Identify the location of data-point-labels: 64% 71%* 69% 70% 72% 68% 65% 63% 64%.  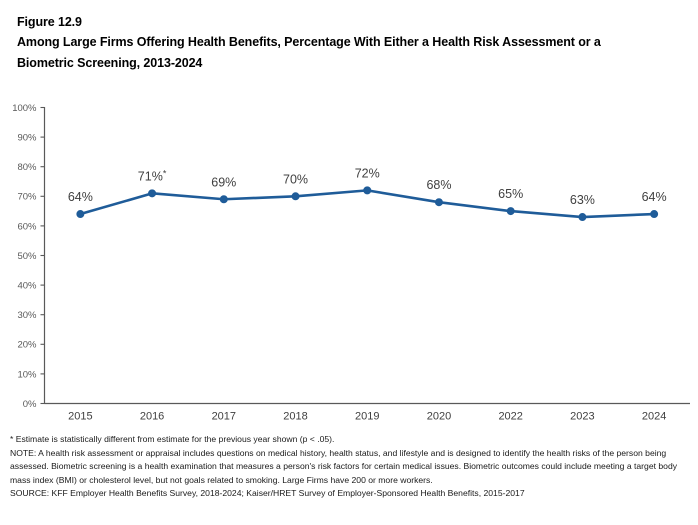
(367, 186).